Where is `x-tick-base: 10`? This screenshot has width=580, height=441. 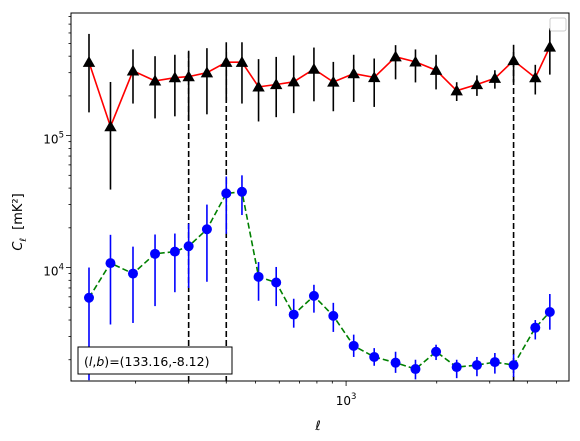 x-tick-base: 10 is located at coordinates (343, 401).